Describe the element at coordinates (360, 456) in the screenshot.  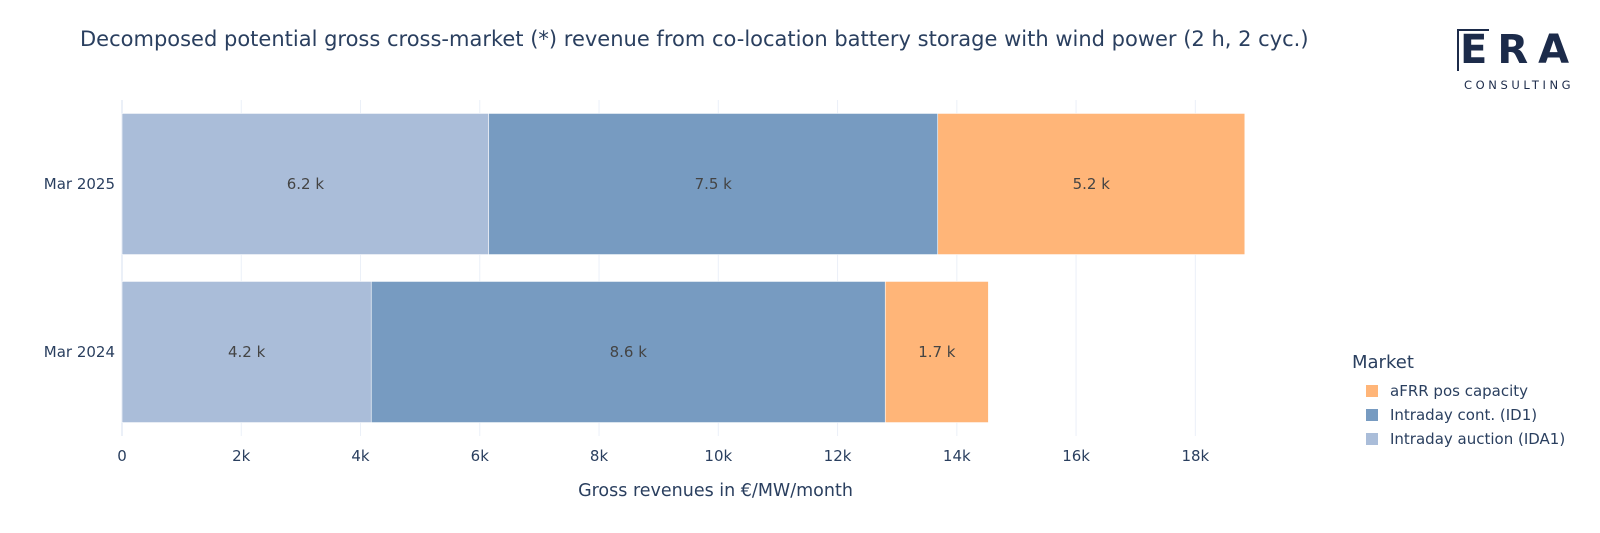
I see `x-tick-label: 4k` at that location.